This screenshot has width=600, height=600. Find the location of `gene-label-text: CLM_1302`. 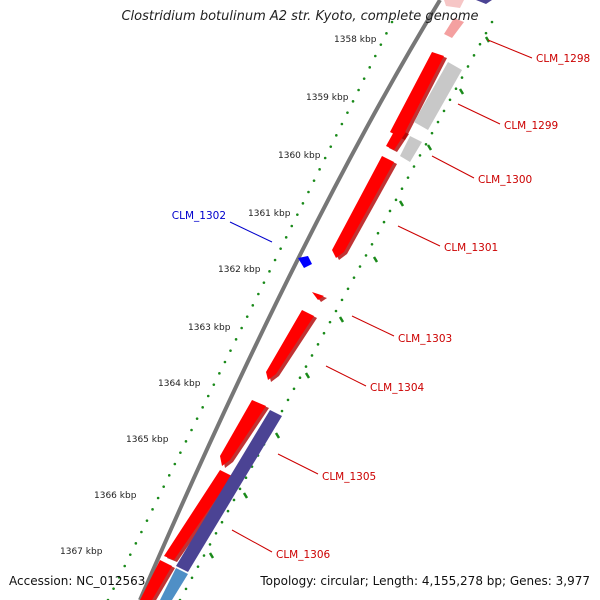

gene-label-text: CLM_1302 is located at coordinates (199, 216).